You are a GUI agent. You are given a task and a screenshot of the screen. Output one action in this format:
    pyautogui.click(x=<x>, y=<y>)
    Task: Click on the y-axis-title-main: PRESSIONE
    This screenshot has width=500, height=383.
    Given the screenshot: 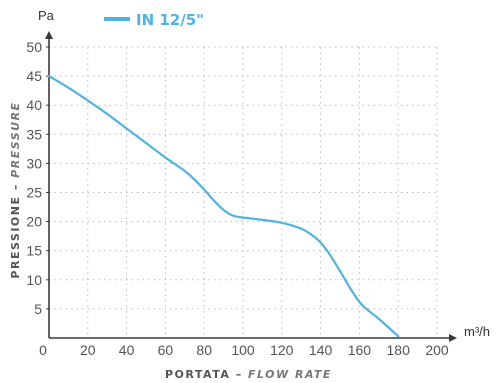 What is the action you would take?
    pyautogui.click(x=15, y=237)
    